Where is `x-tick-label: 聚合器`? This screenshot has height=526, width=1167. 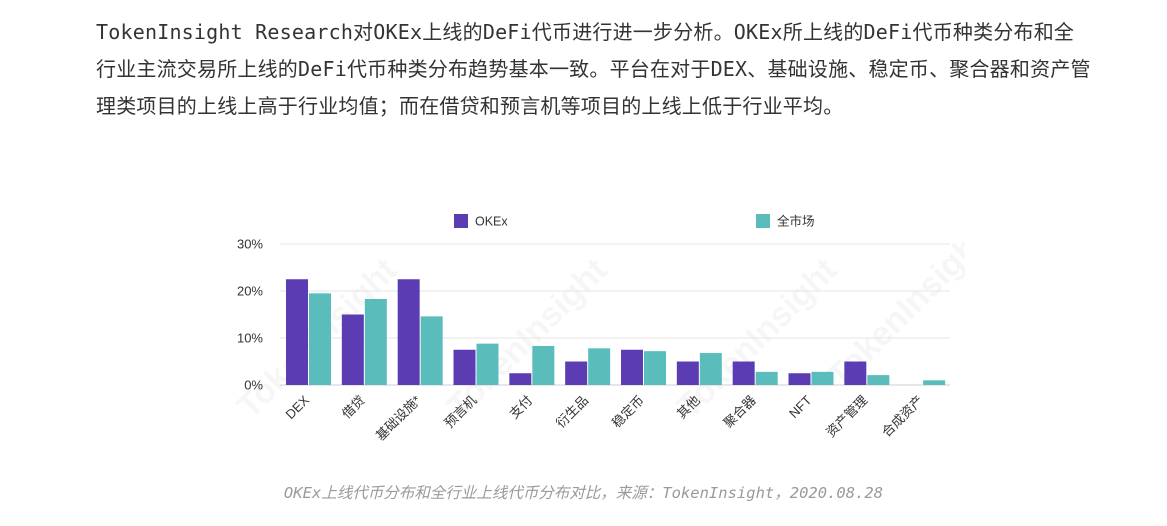
x-tick-label: 聚合器 is located at coordinates (740, 412).